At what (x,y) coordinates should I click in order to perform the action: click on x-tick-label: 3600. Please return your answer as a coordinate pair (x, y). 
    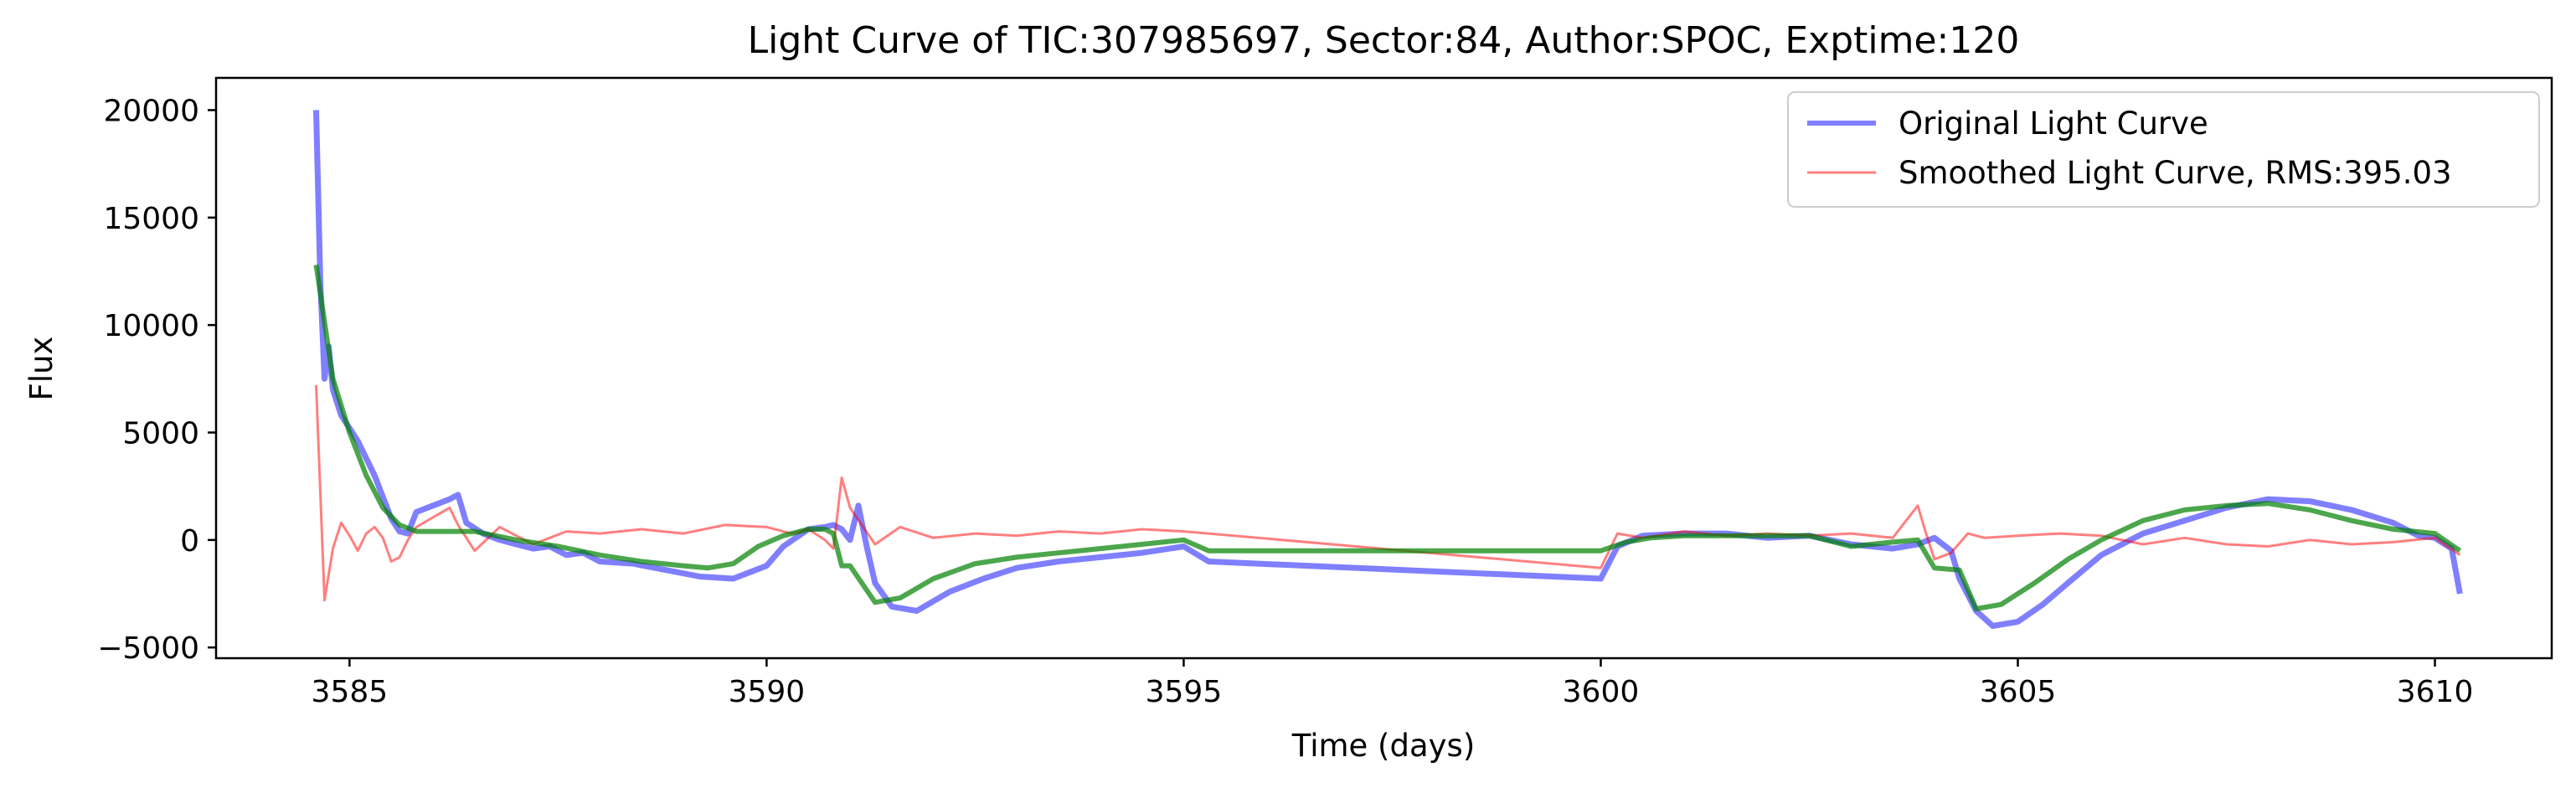
    Looking at the image, I should click on (1601, 692).